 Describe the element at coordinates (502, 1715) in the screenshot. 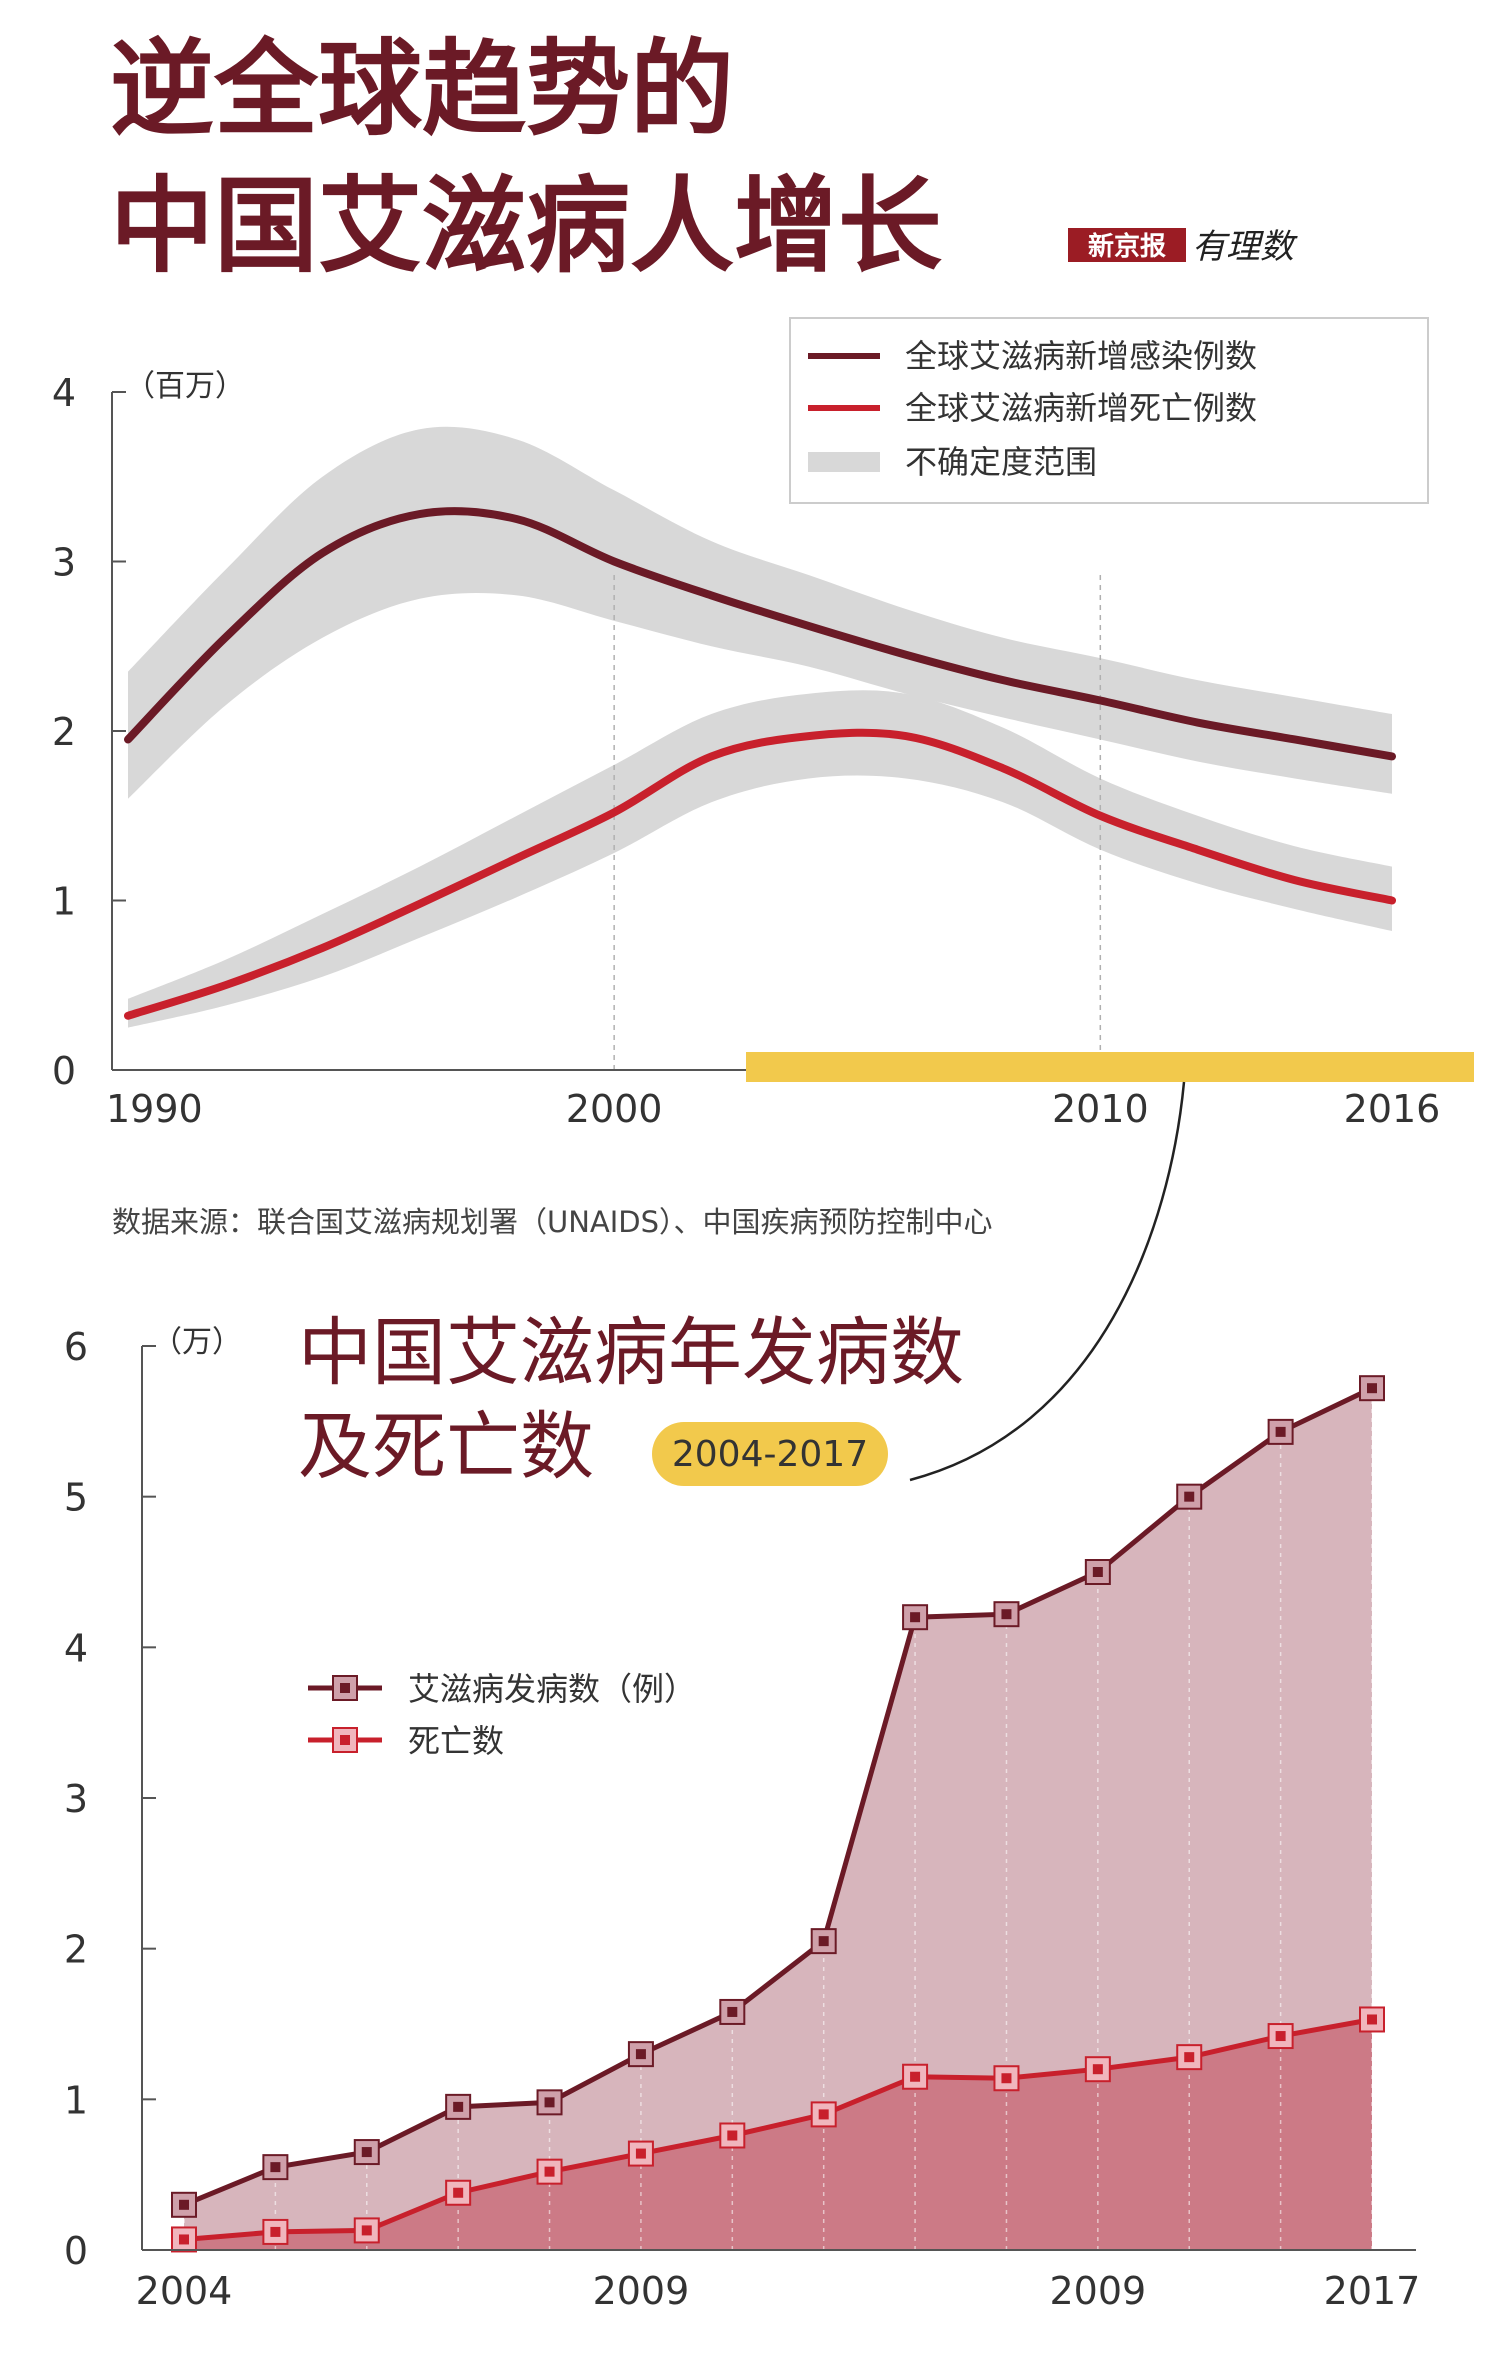

I see `chart2-legend: 艾滋病发病数（例） 死亡数` at that location.